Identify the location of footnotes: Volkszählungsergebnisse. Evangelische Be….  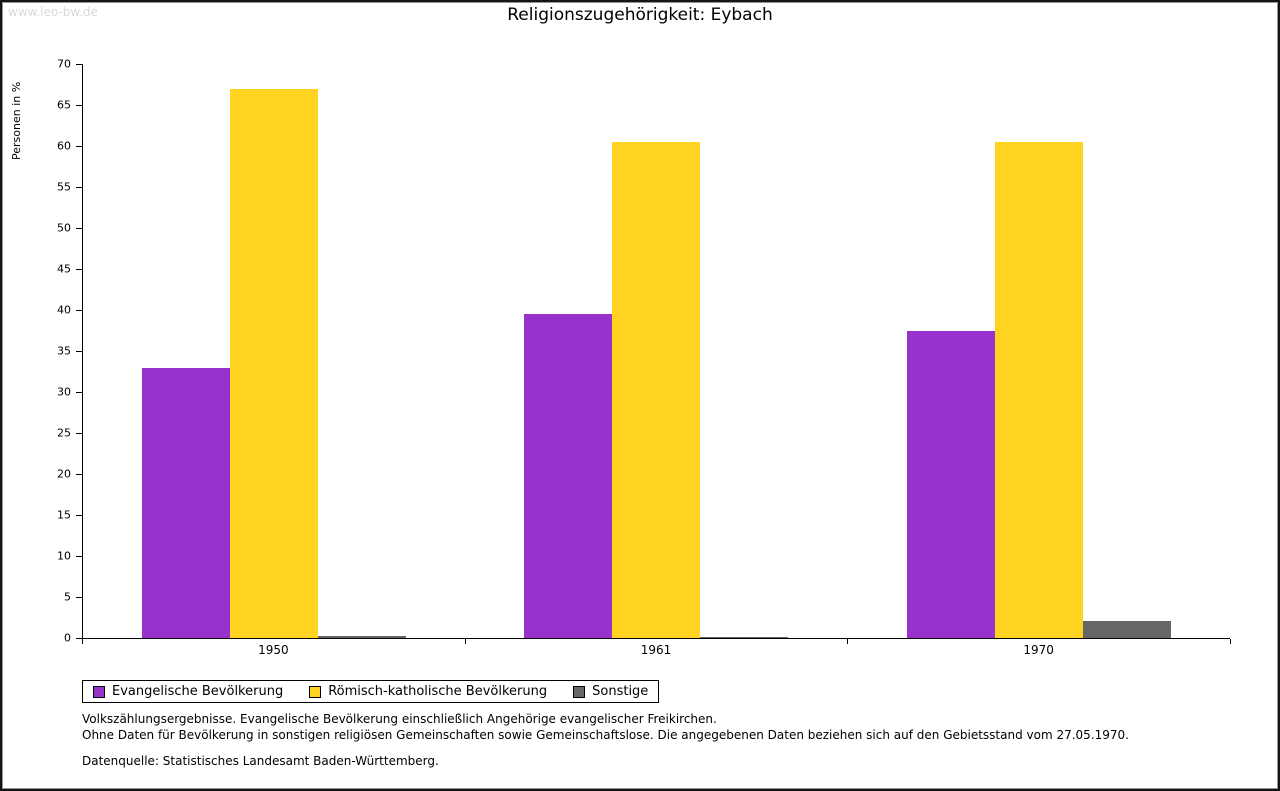
(605, 741).